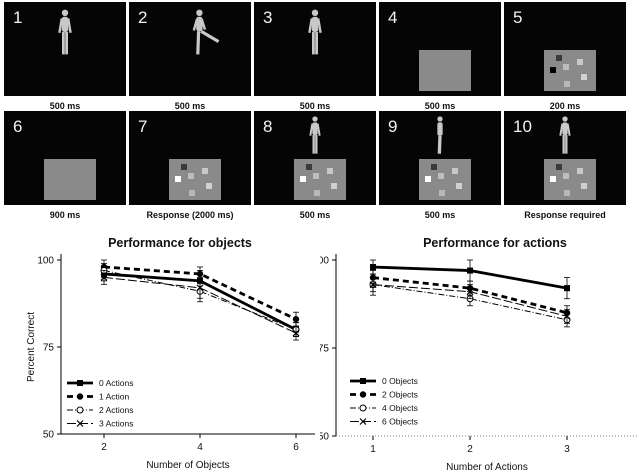 Image resolution: width=639 pixels, height=475 pixels. I want to click on chart-title-objects: Performance for objects, so click(180, 243).